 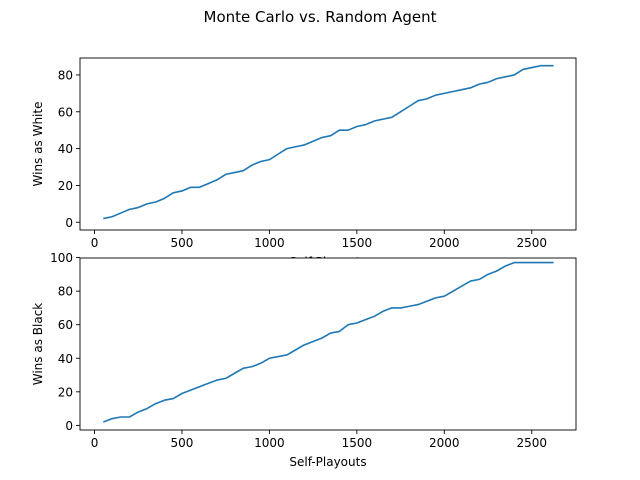 I want to click on x-axis-label: Self-Playouts, so click(x=327, y=462).